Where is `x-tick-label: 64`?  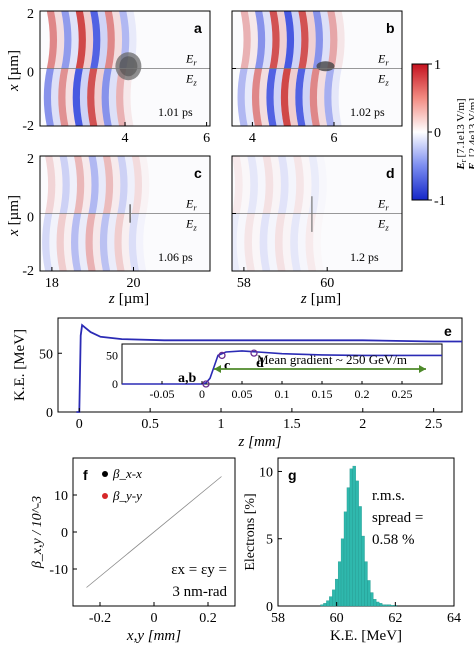 x-tick-label: 64 is located at coordinates (454, 618).